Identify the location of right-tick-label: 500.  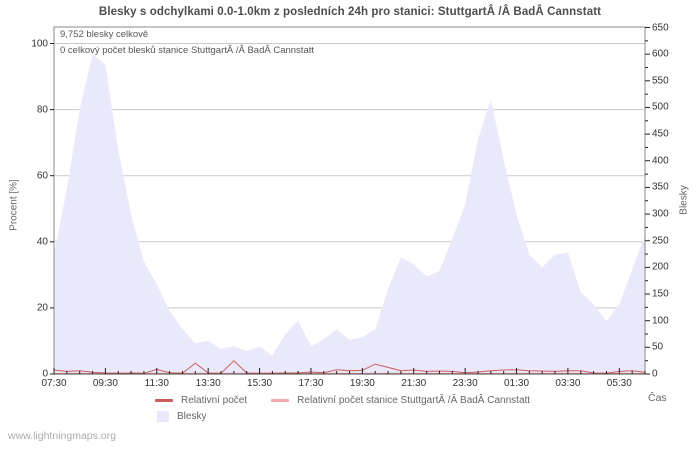
(660, 107).